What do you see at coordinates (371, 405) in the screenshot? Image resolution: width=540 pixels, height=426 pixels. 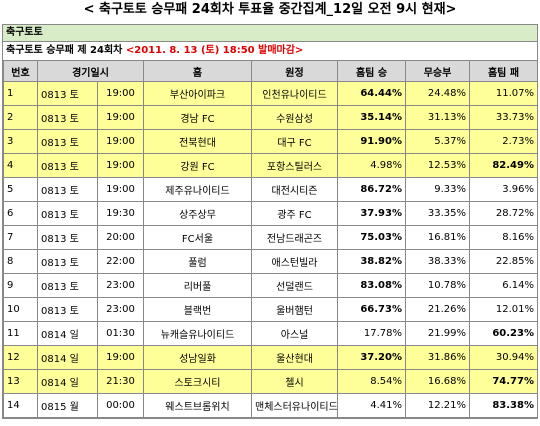 I see `cell: 4.41%` at bounding box center [371, 405].